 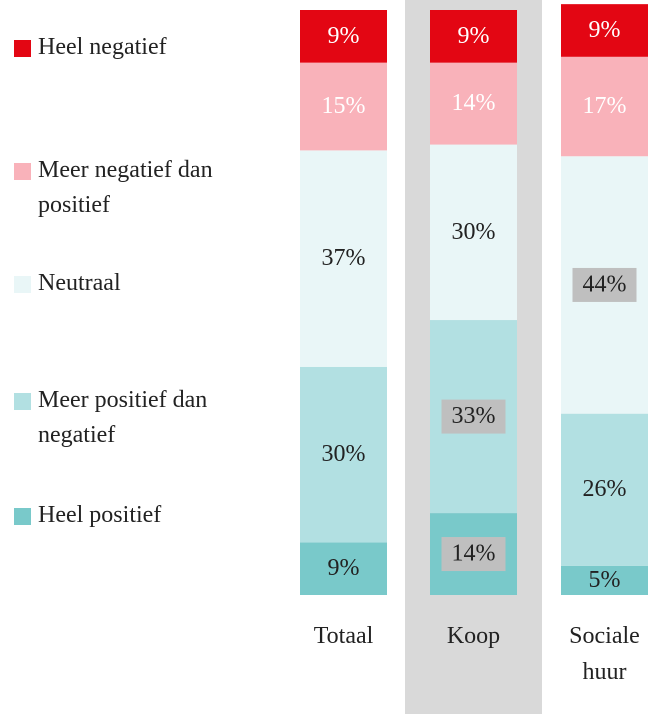 I want to click on data-label: 5%, so click(x=605, y=580).